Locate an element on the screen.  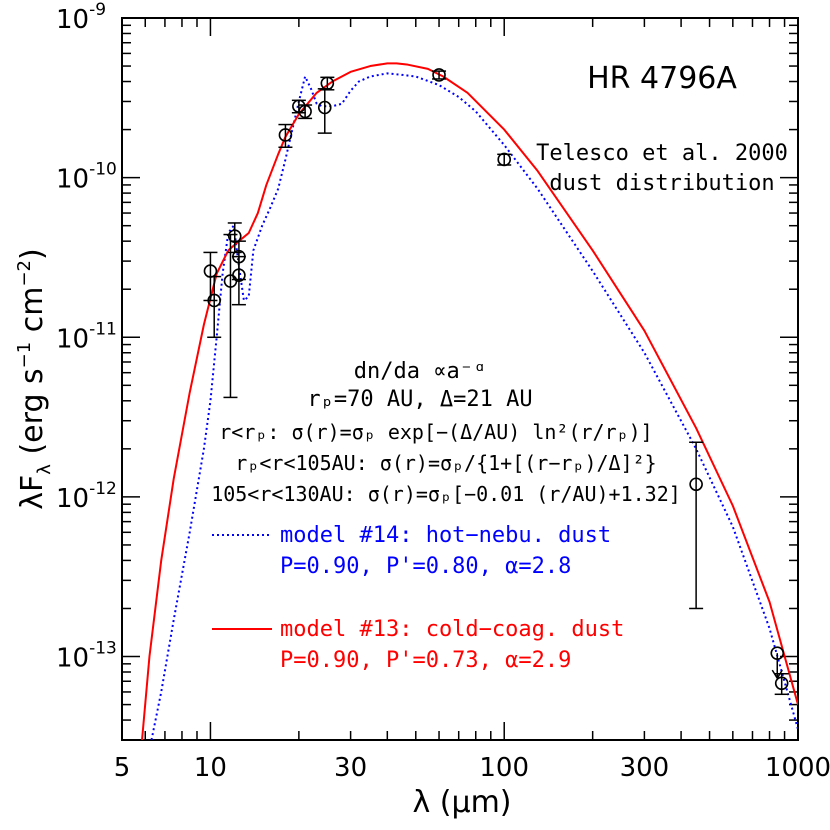
x-tick-labels: 5 10 30 100 300 1000 is located at coordinates (472, 768).